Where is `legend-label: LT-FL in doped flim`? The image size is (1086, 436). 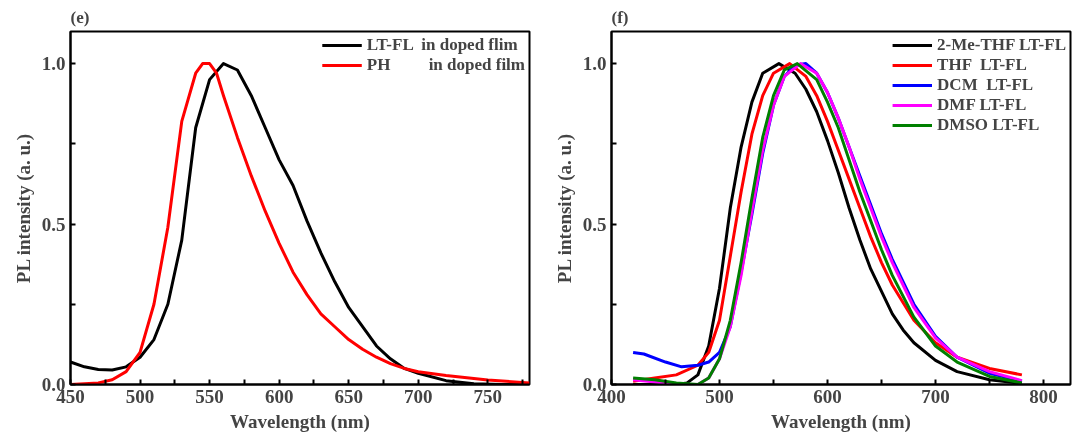 legend-label: LT-FL in doped flim is located at coordinates (442, 45).